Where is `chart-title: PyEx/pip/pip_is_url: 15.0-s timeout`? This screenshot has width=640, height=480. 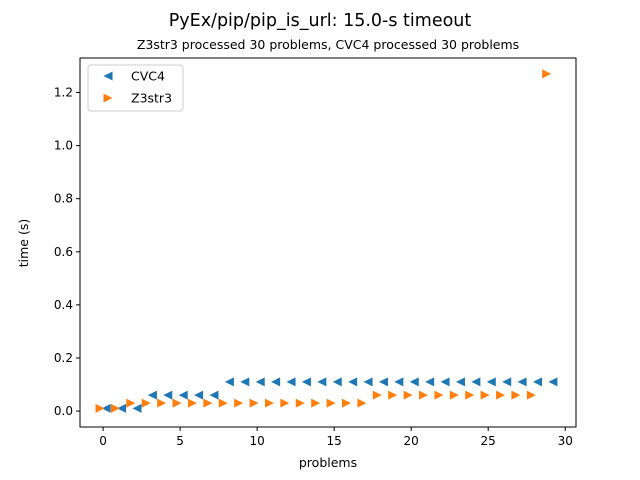 chart-title: PyEx/pip/pip_is_url: 15.0-s timeout is located at coordinates (320, 21).